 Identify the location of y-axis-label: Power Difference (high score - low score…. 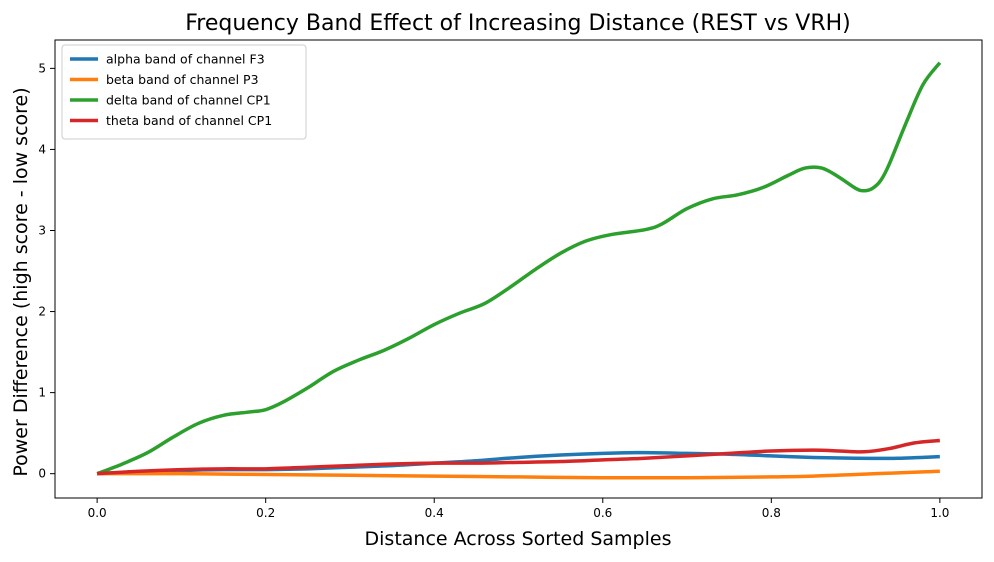
(21, 281).